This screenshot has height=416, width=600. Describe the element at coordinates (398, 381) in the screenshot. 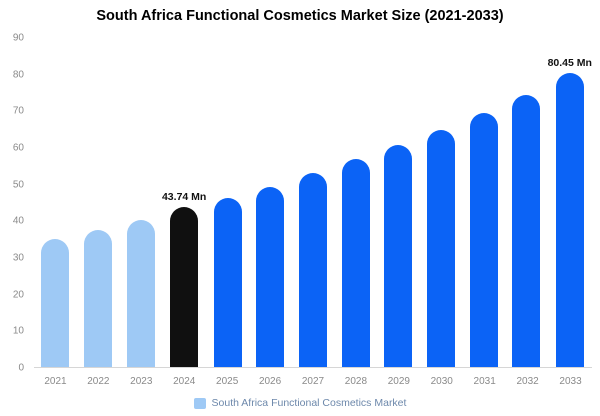

I see `x-tick-label: 2029` at that location.